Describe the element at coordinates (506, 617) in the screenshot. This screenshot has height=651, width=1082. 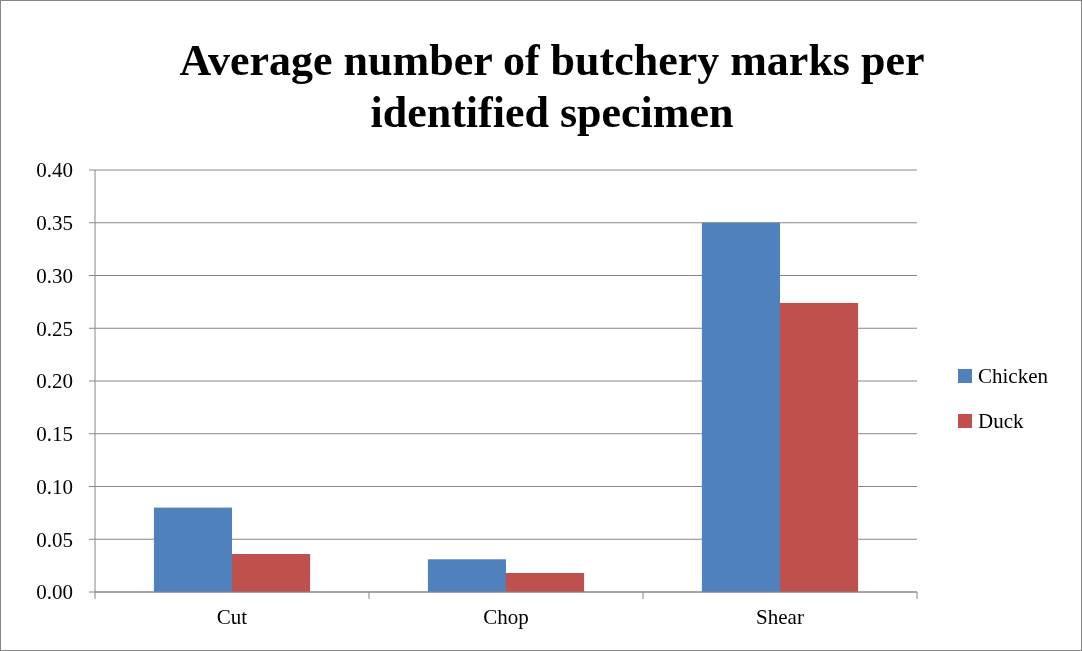
I see `x-tick-label: Chop` at that location.